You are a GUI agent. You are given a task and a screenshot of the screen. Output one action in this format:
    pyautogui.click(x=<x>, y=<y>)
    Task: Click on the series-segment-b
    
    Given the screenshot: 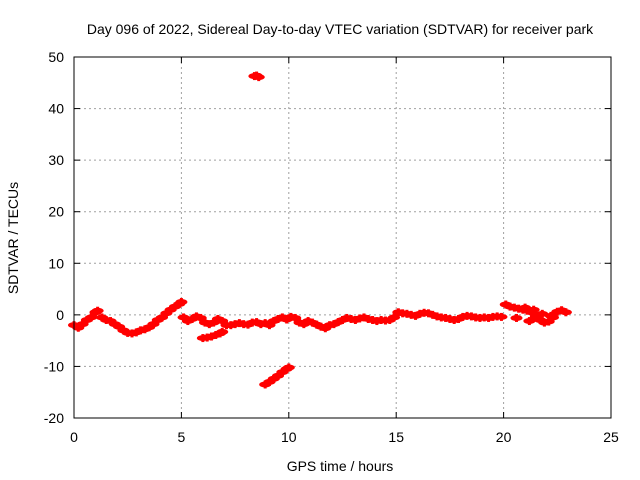 What is the action you would take?
    pyautogui.click(x=256, y=76)
    